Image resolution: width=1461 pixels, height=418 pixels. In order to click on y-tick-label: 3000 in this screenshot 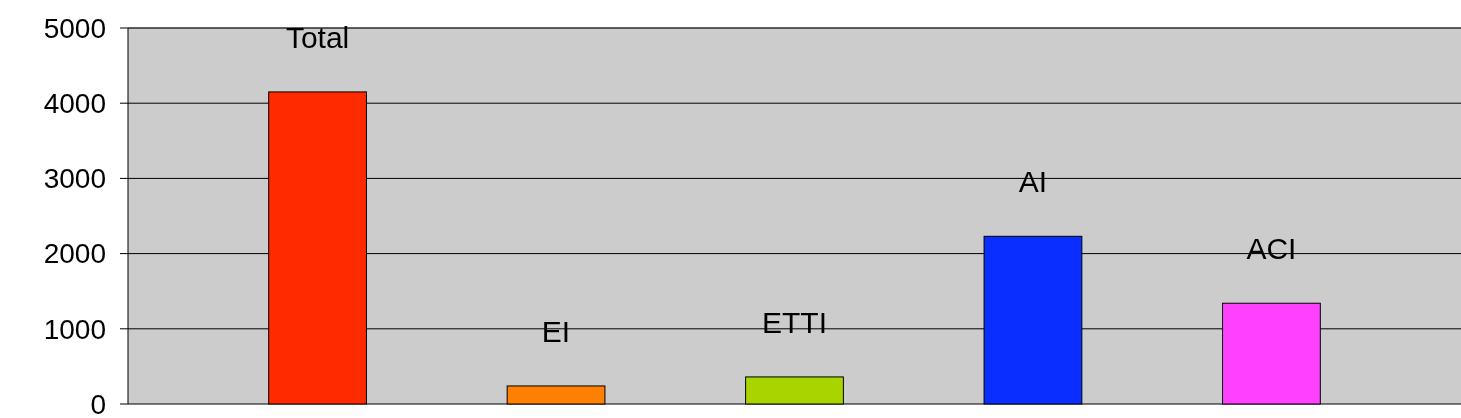, I will do `click(74, 179)`.